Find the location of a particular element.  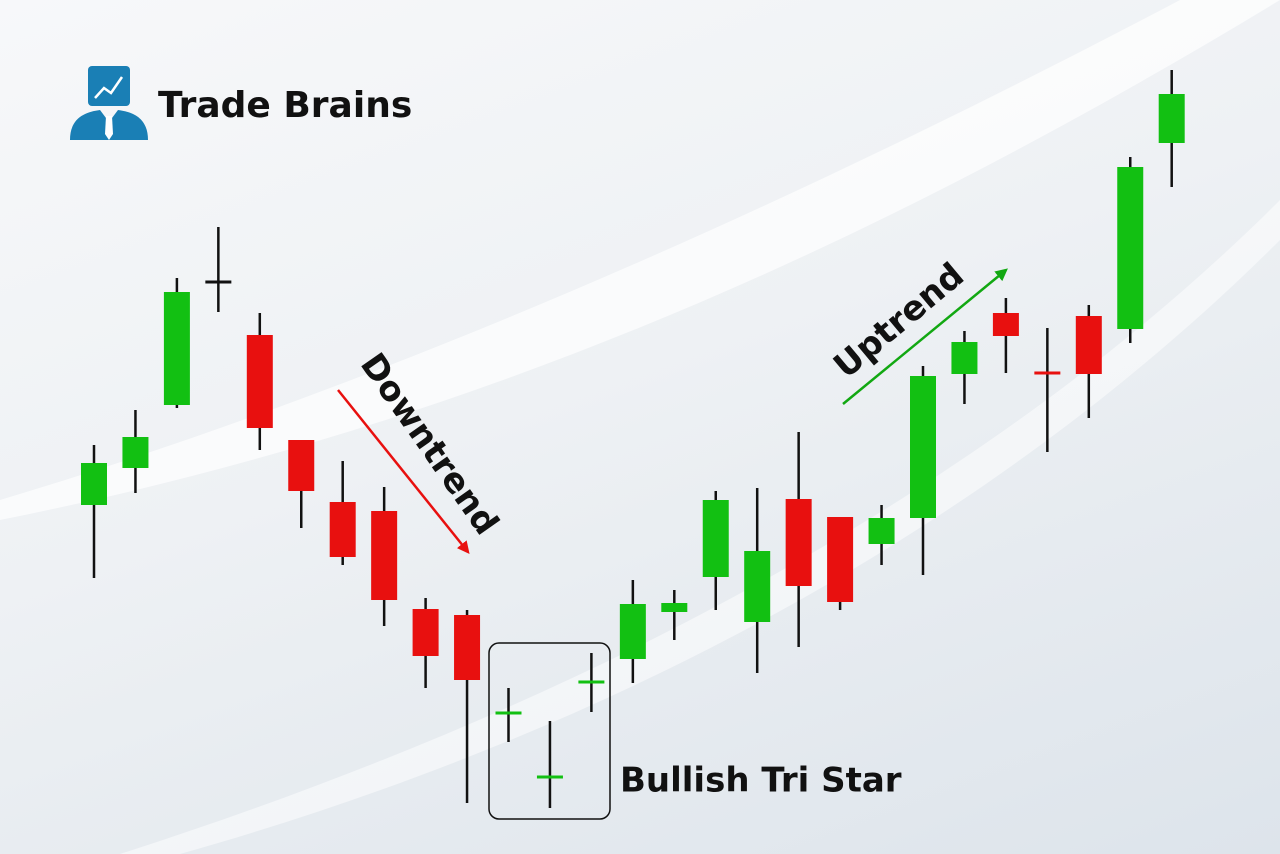

pattern-box is located at coordinates (549, 731).